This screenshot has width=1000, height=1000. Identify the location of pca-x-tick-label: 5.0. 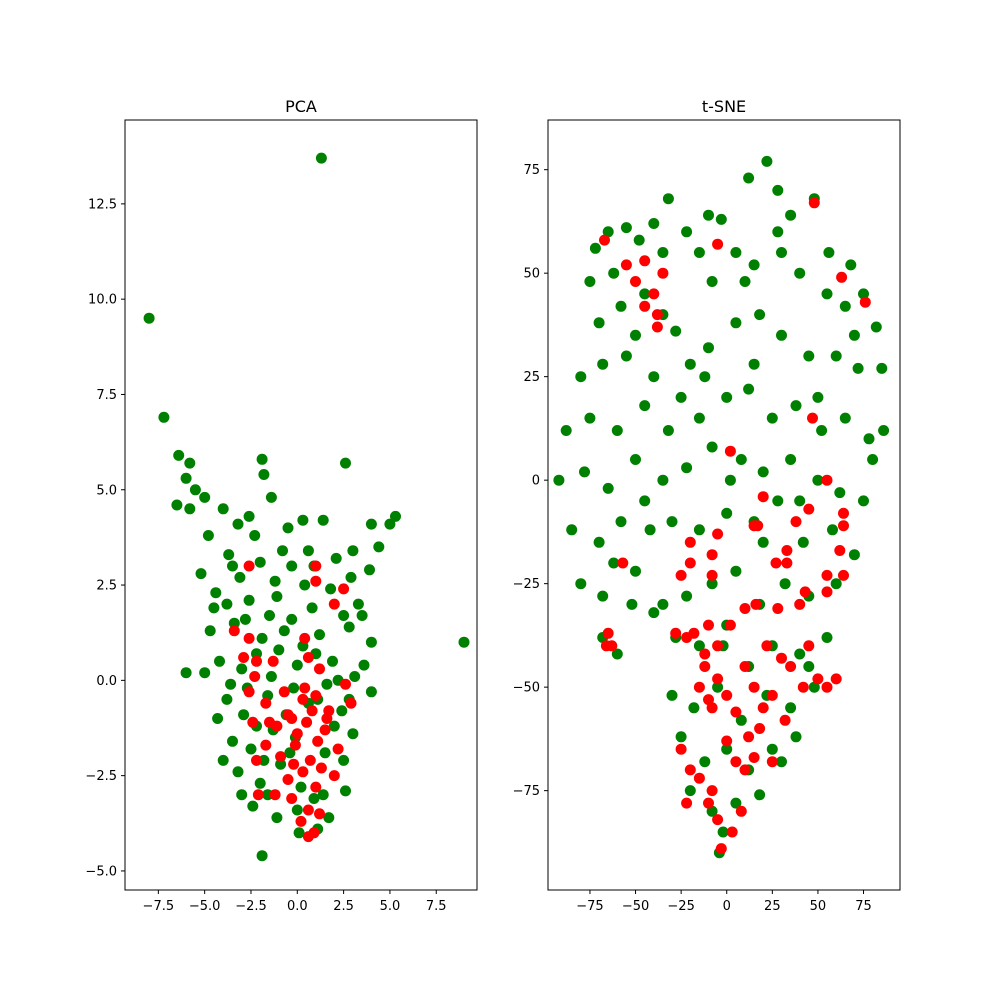
(390, 906).